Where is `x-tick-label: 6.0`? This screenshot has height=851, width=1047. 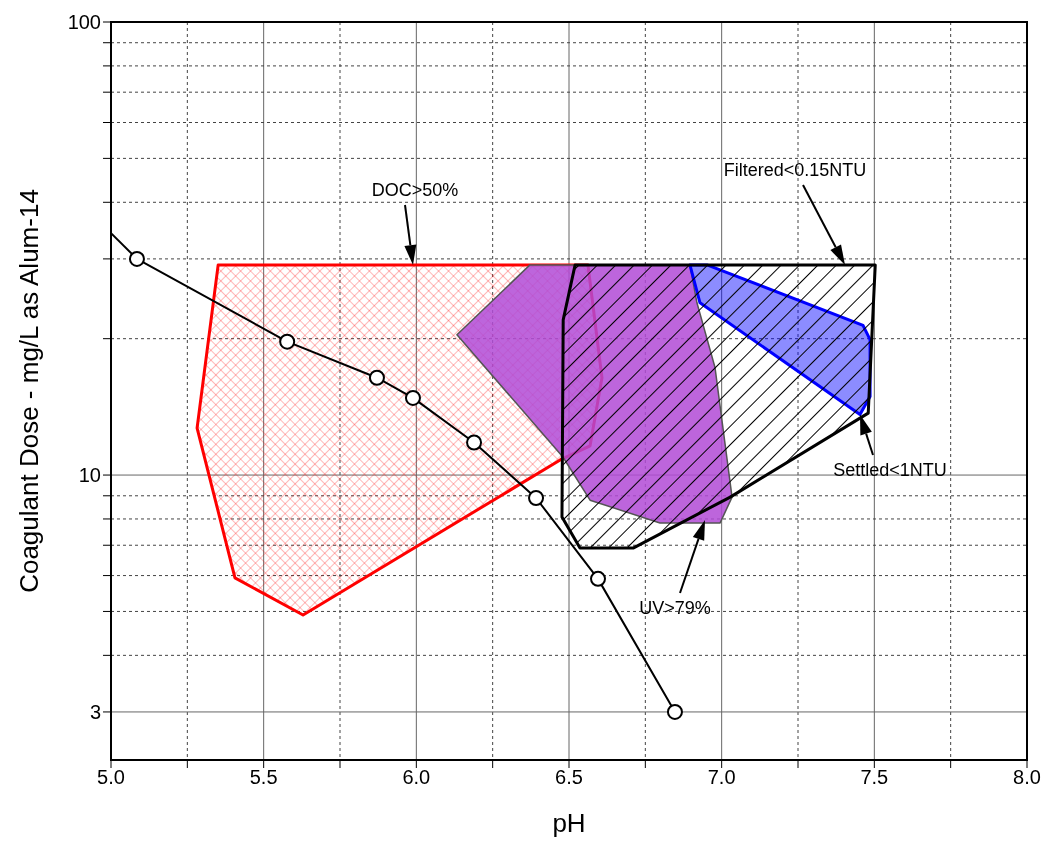 x-tick-label: 6.0 is located at coordinates (416, 777).